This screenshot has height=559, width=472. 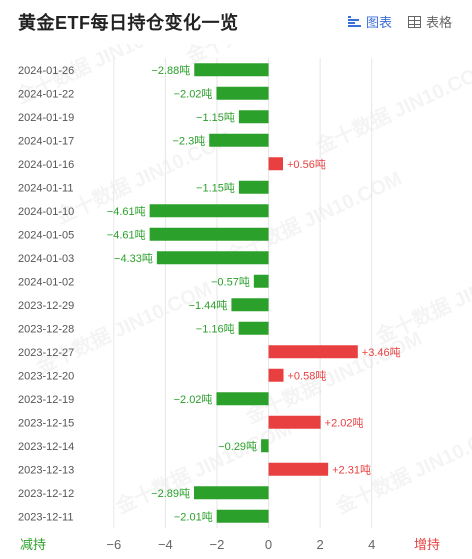 What do you see at coordinates (46, 212) in the screenshot?
I see `category-label: 2024-01-10` at bounding box center [46, 212].